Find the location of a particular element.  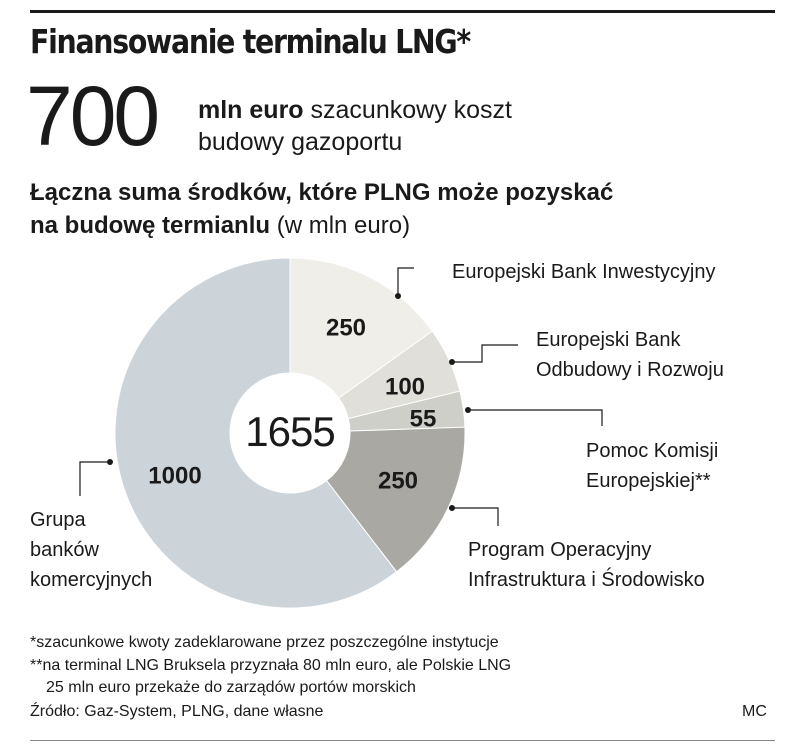

author-credit: MC is located at coordinates (754, 711).